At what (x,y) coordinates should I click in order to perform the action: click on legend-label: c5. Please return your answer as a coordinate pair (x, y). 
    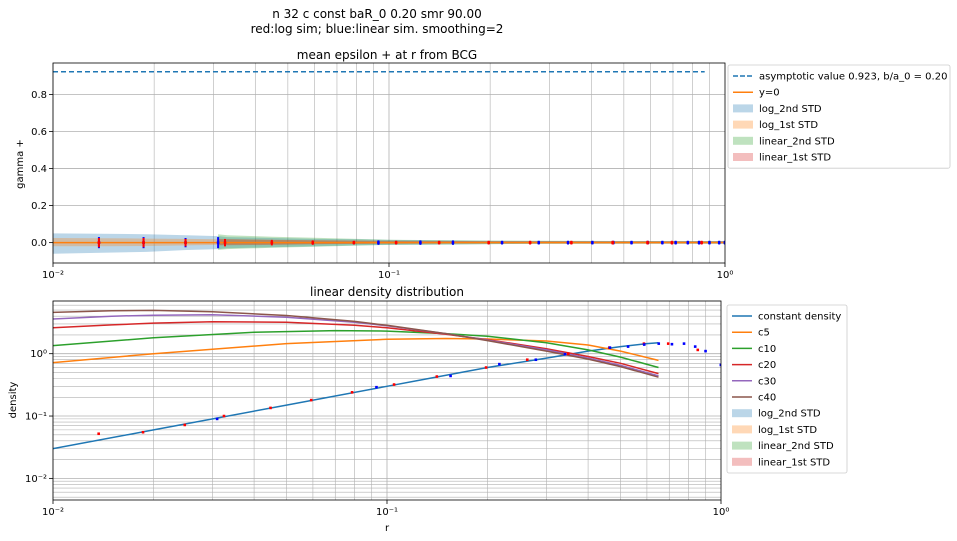
    Looking at the image, I should click on (764, 333).